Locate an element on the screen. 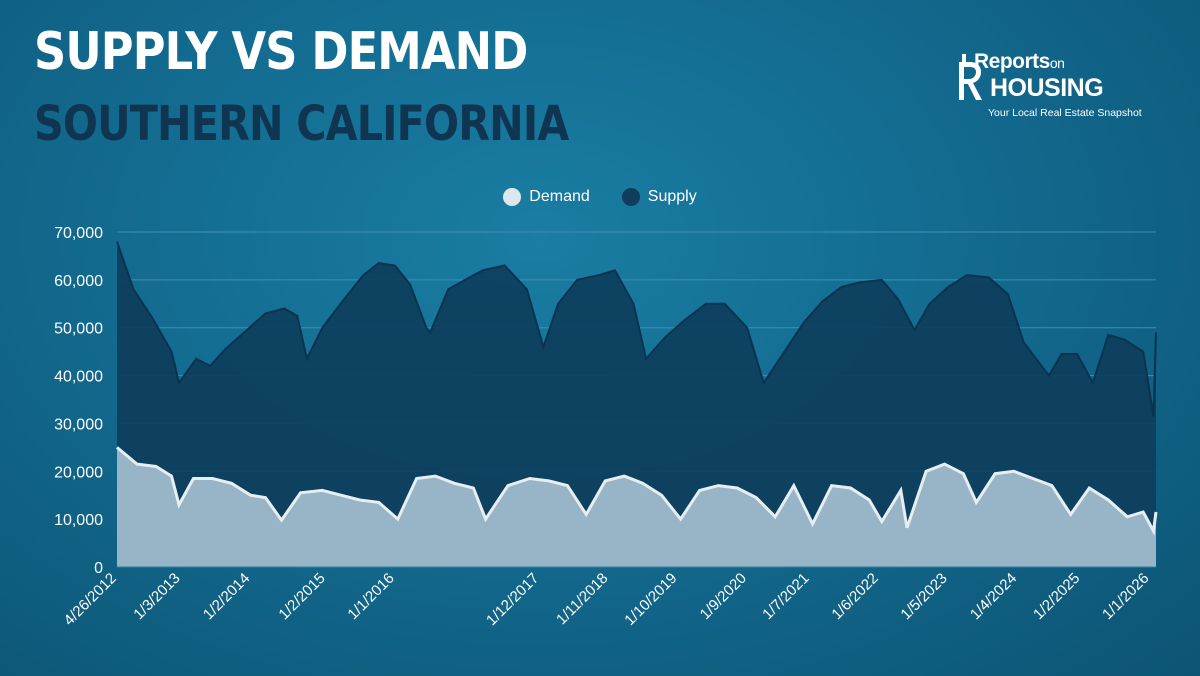  x-tick-label: 1/2/2014 is located at coordinates (226, 596).